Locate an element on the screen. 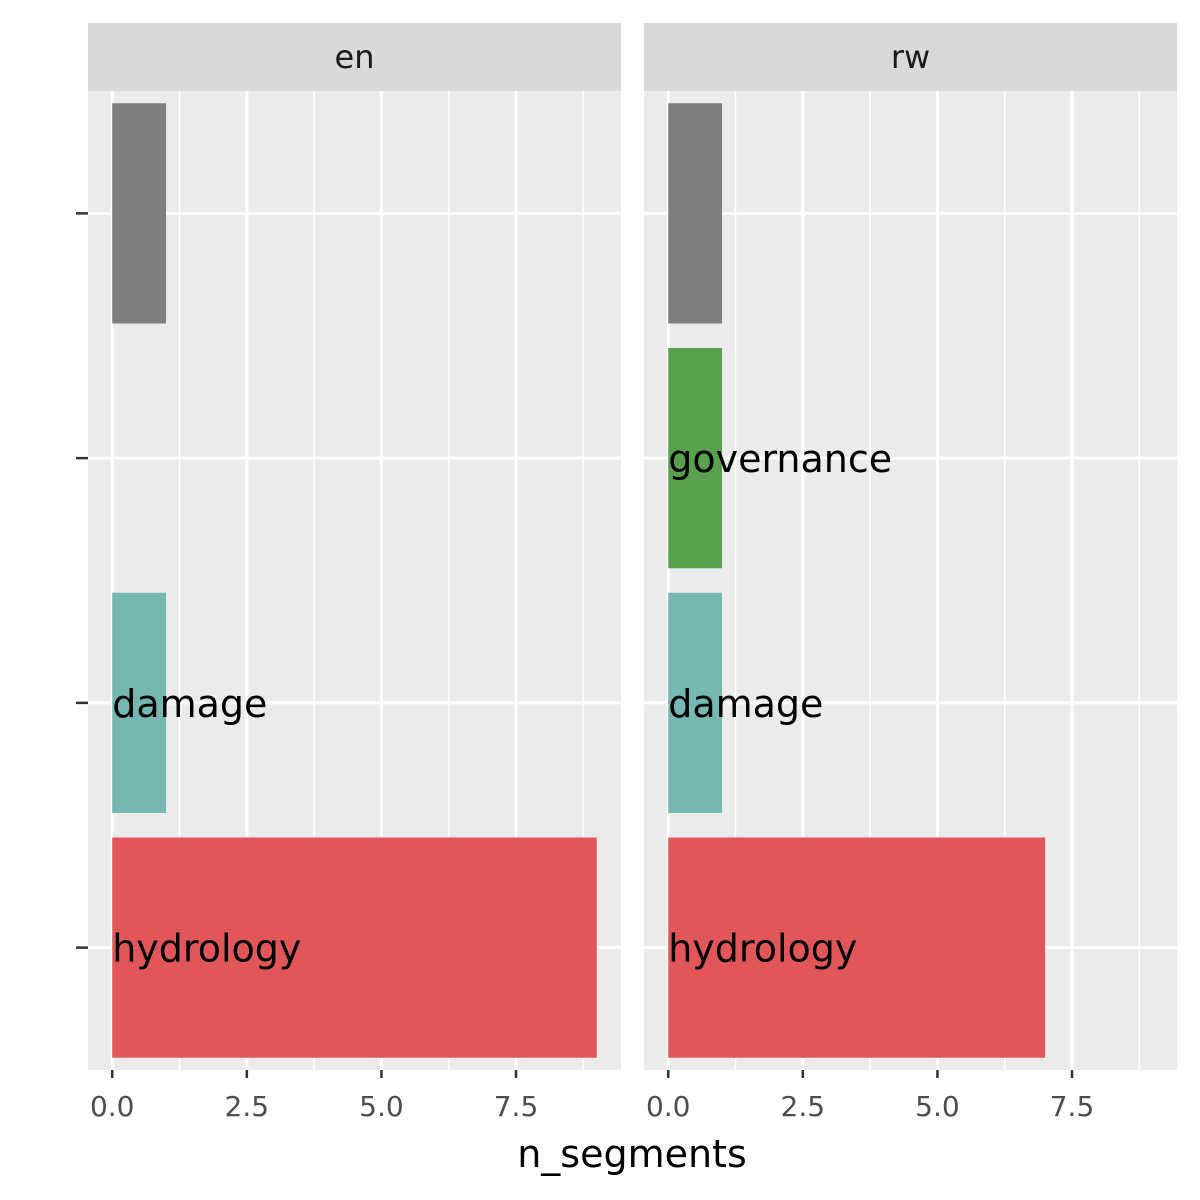 The height and width of the screenshot is (1200, 1200). x-axis-title: n_segments is located at coordinates (632, 1154).